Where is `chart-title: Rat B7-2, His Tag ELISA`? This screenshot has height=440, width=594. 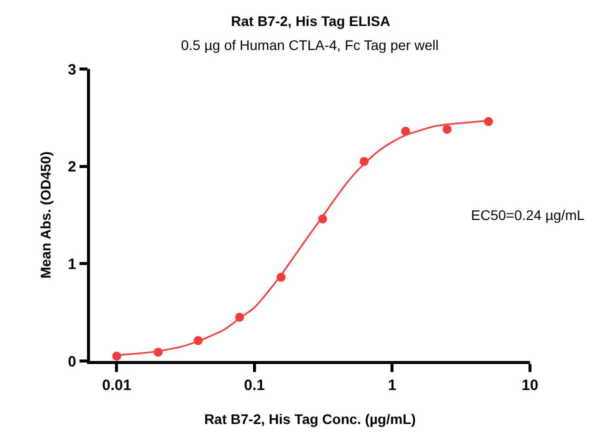
chart-title: Rat B7-2, His Tag ELISA is located at coordinates (310, 21).